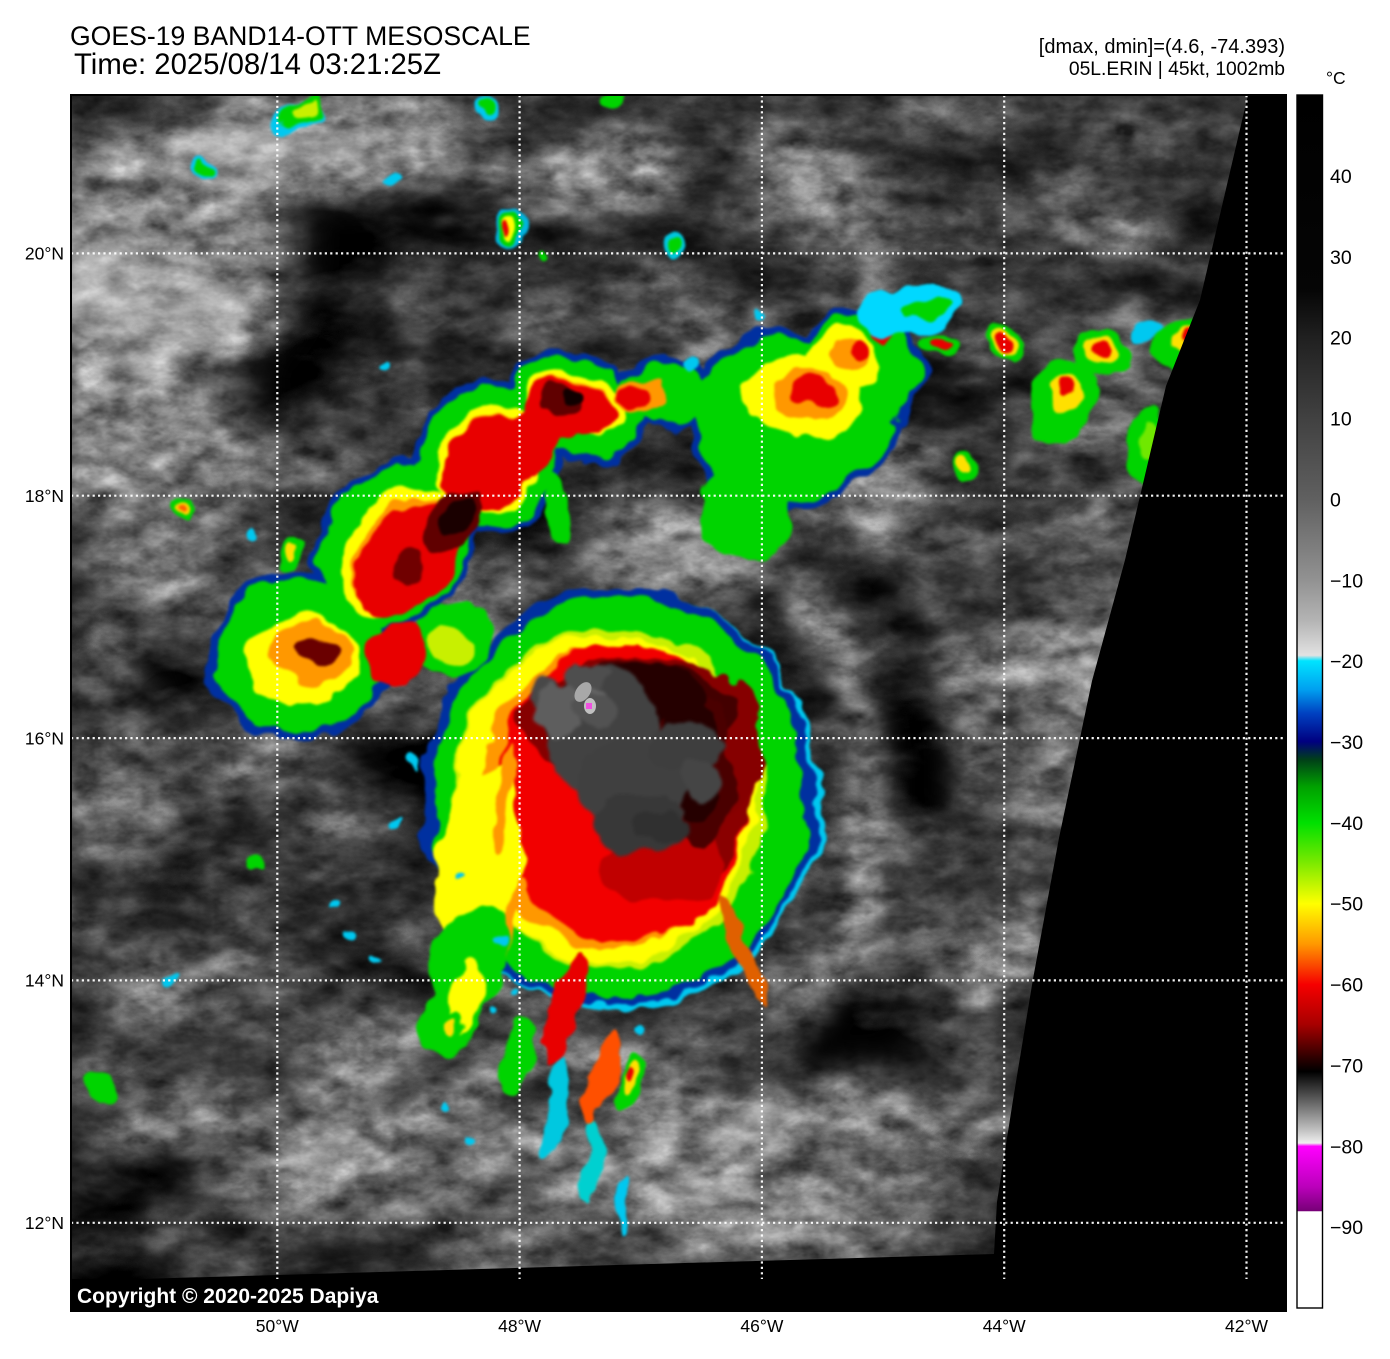 This screenshot has width=1390, height=1359. Describe the element at coordinates (1246, 1326) in the screenshot. I see `svg-text: 42°W` at that location.